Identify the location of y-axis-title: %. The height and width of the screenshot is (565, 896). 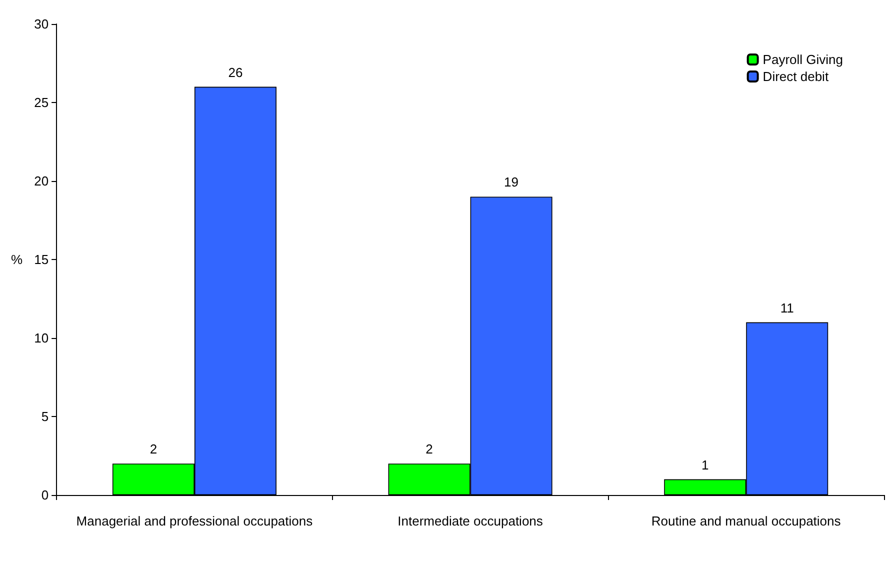
(16, 259).